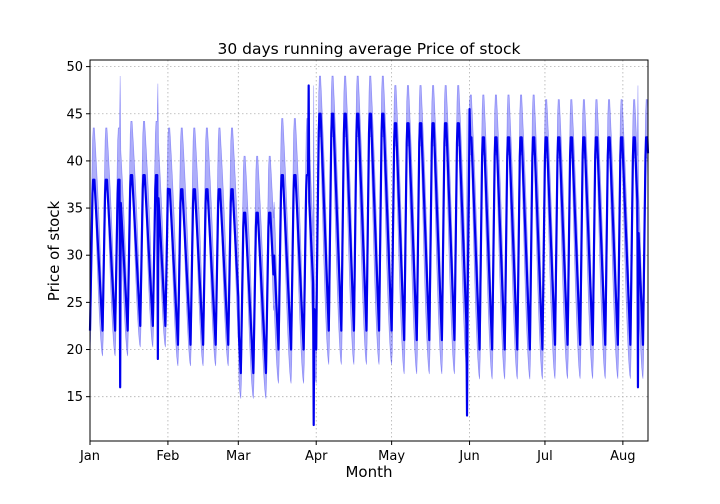 The width and height of the screenshot is (720, 504). I want to click on x-tick-label: Jan, so click(89, 456).